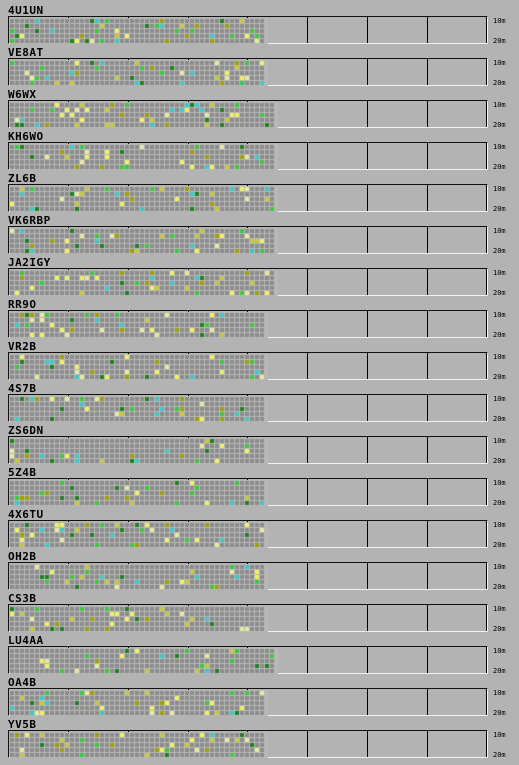 The image size is (519, 765). What do you see at coordinates (22, 472) in the screenshot?
I see `station-callsign: 5Z4B` at bounding box center [22, 472].